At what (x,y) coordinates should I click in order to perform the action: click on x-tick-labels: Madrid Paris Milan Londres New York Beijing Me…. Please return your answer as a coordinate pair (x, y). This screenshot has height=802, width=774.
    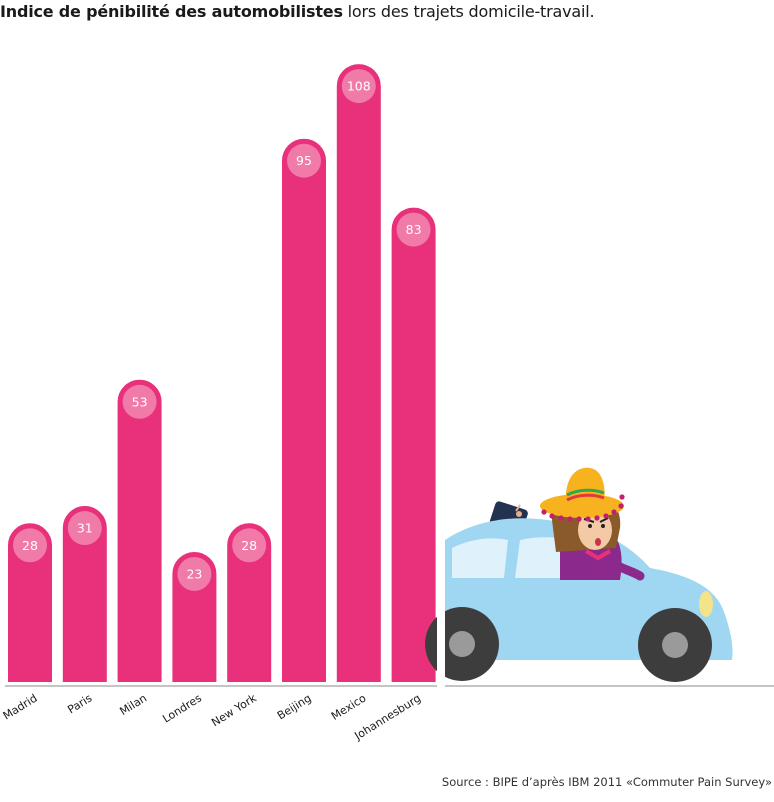
    Looking at the image, I should click on (212, 717).